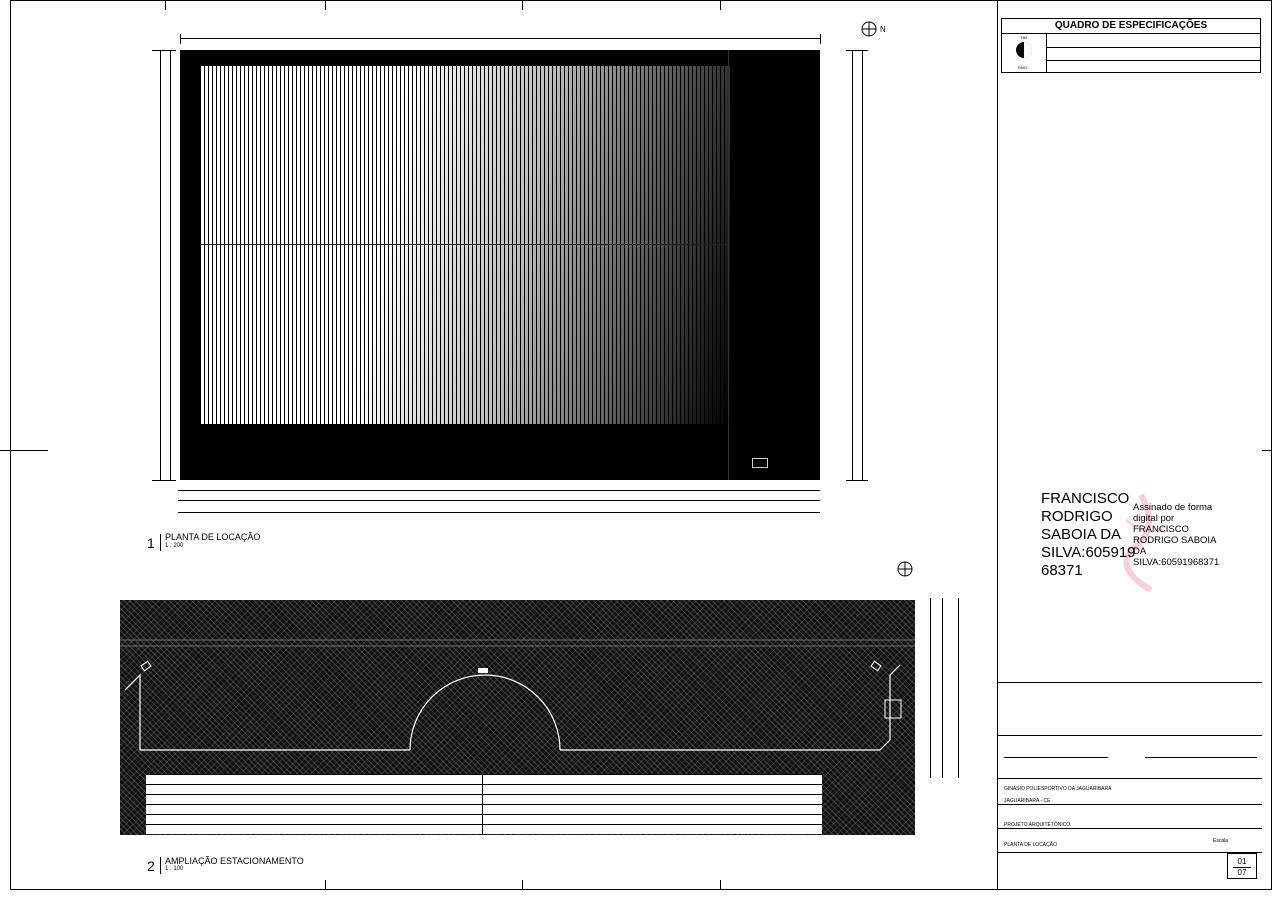  I want to click on signer-name-line: SABOIA DA, so click(1081, 534).